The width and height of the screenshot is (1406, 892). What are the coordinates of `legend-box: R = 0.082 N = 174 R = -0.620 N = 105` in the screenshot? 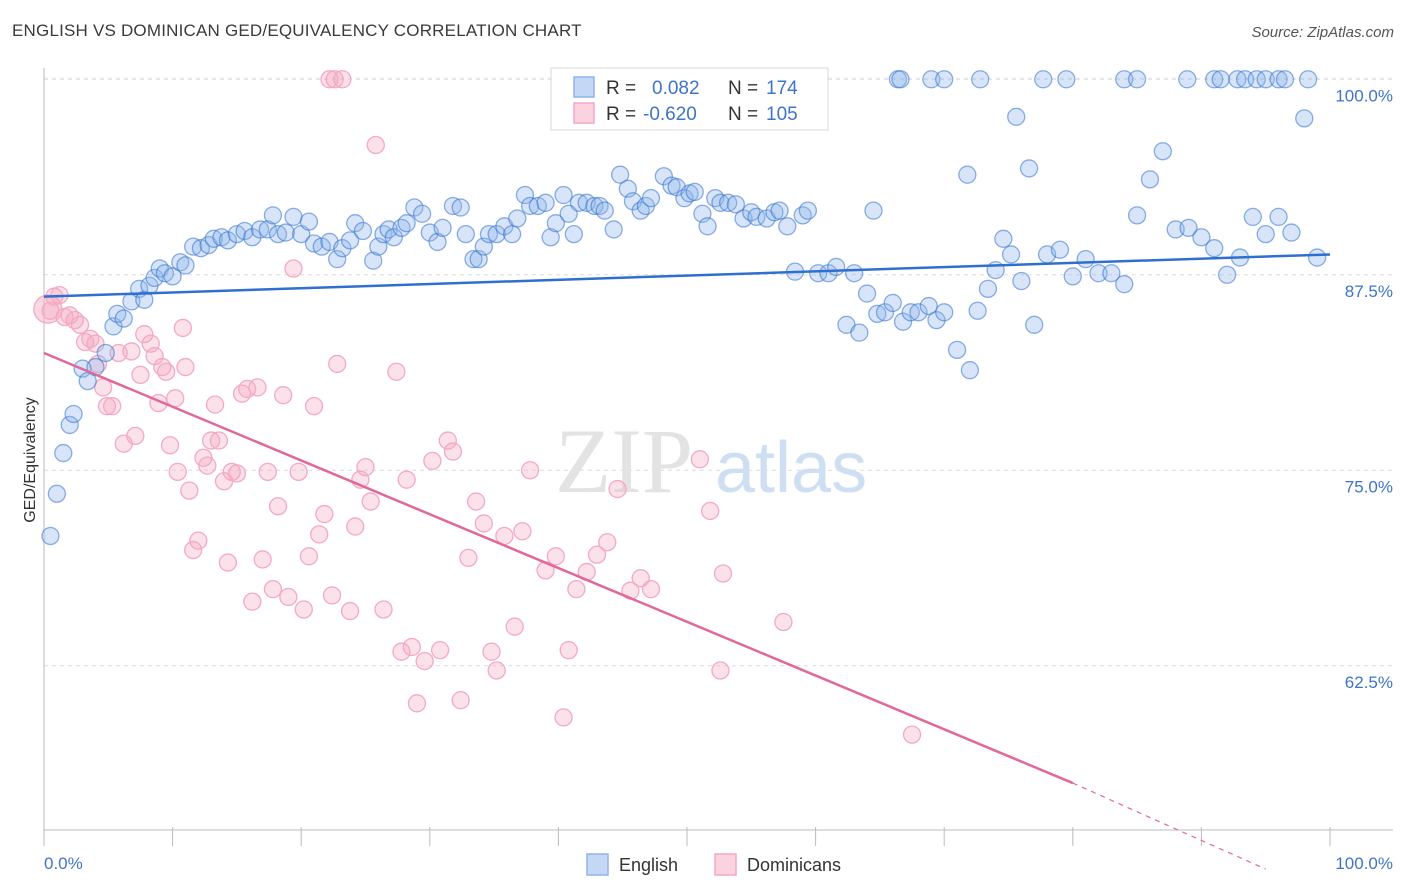 It's located at (689, 99).